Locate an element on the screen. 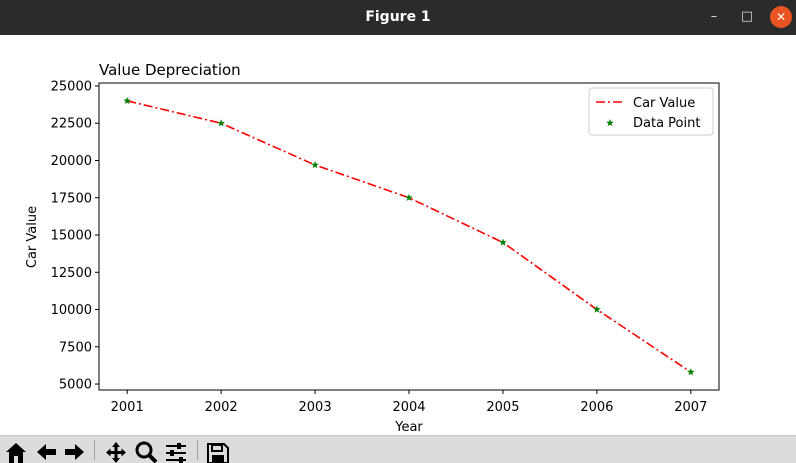  legend-box is located at coordinates (651, 111).